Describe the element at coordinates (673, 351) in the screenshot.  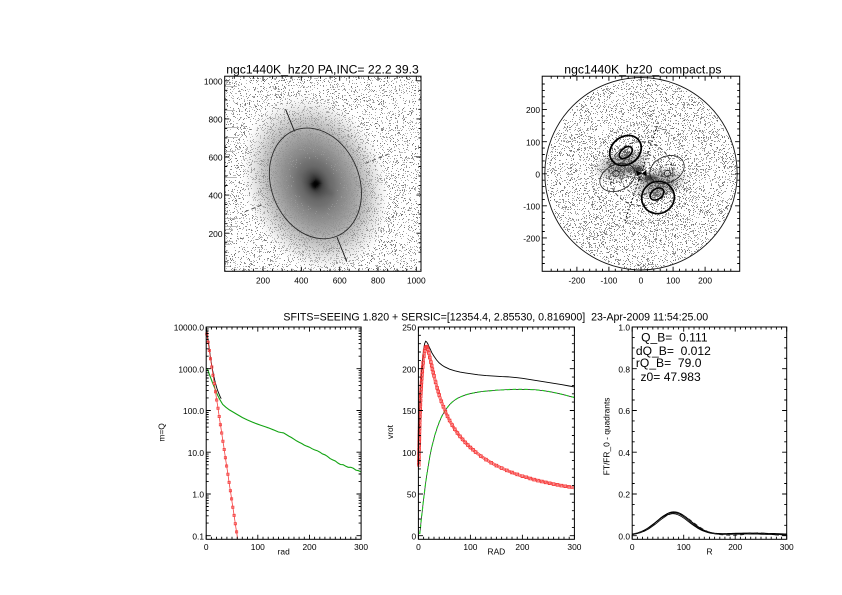
I see `svg-text: dQ_B= 0.012` at that location.